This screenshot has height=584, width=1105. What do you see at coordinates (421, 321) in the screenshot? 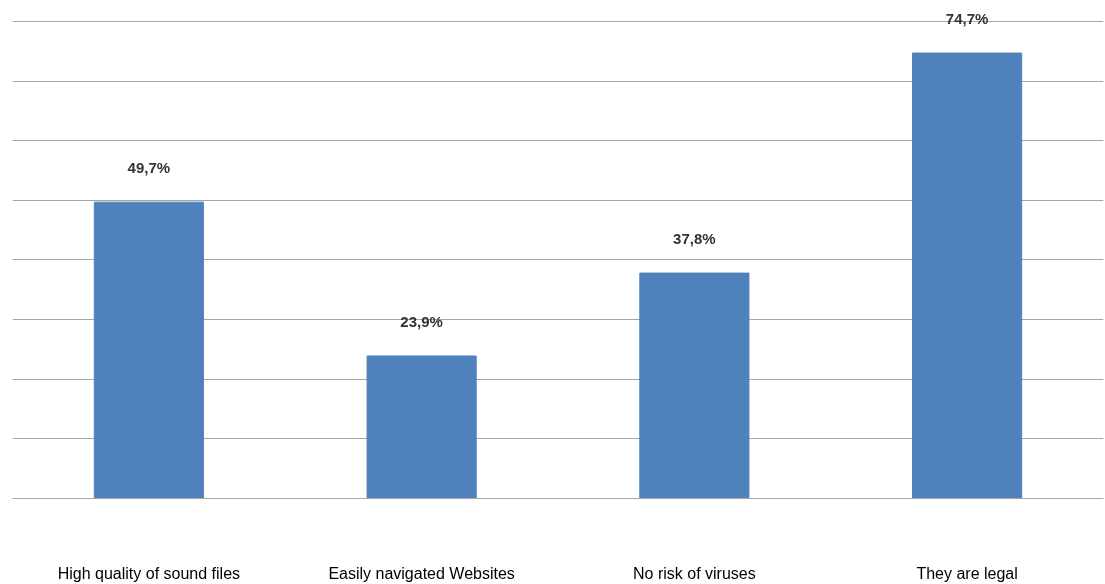
I see `data-label: 23,9%` at bounding box center [421, 321].